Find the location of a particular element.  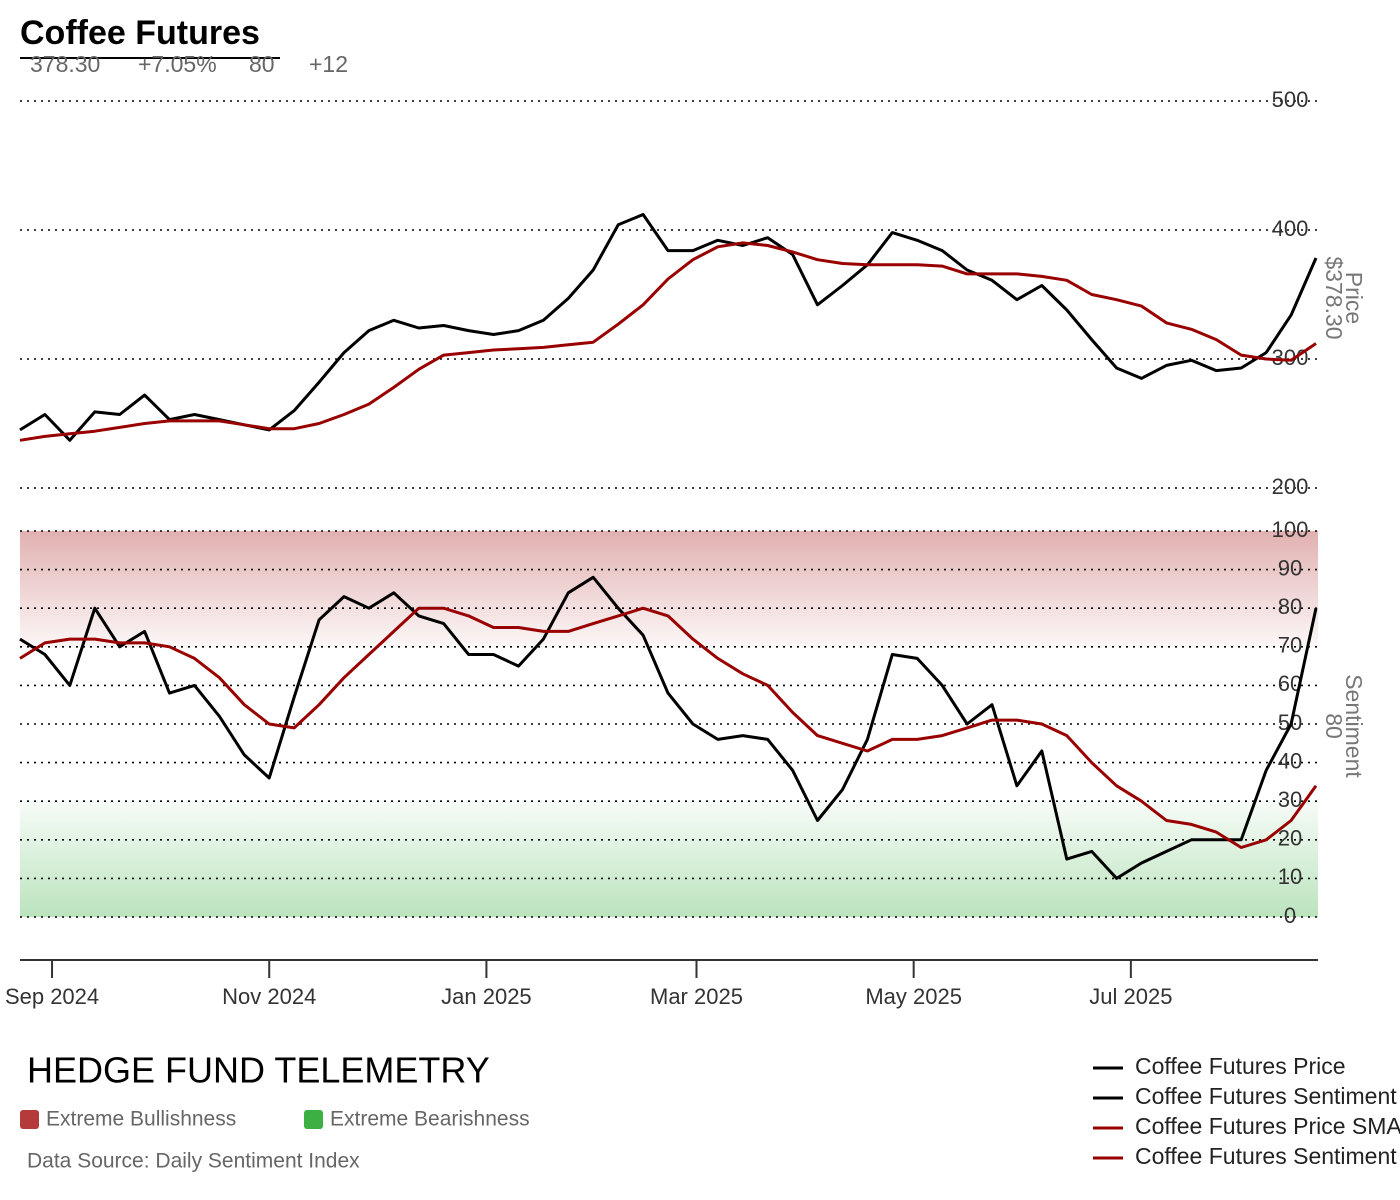

y-tick-label: 80 is located at coordinates (1290, 606).